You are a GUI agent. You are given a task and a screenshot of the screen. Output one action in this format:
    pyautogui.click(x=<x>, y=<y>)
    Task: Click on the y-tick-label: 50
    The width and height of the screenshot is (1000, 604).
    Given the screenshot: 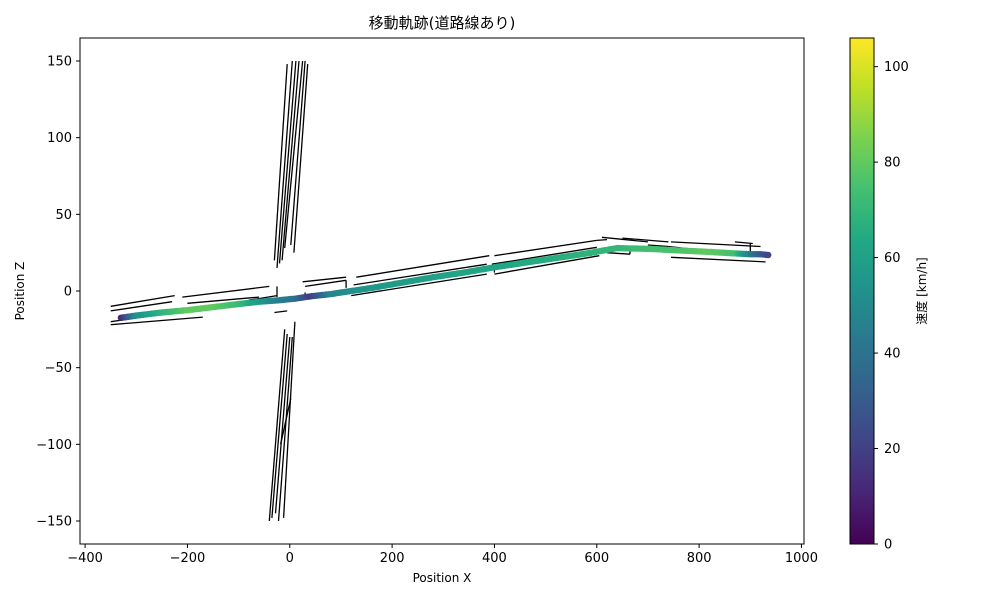 What is the action you would take?
    pyautogui.click(x=63, y=215)
    